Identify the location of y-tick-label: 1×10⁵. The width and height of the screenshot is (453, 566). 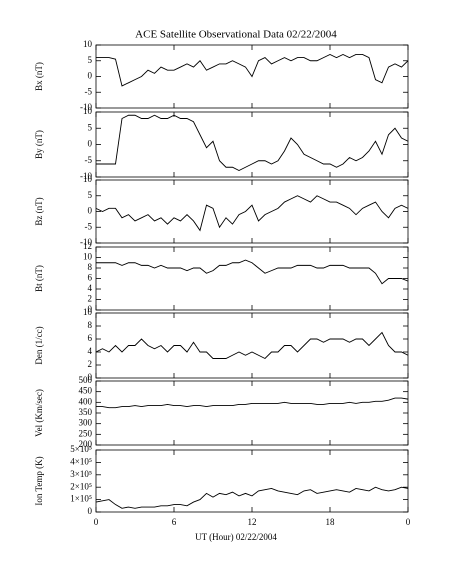
(81, 499).